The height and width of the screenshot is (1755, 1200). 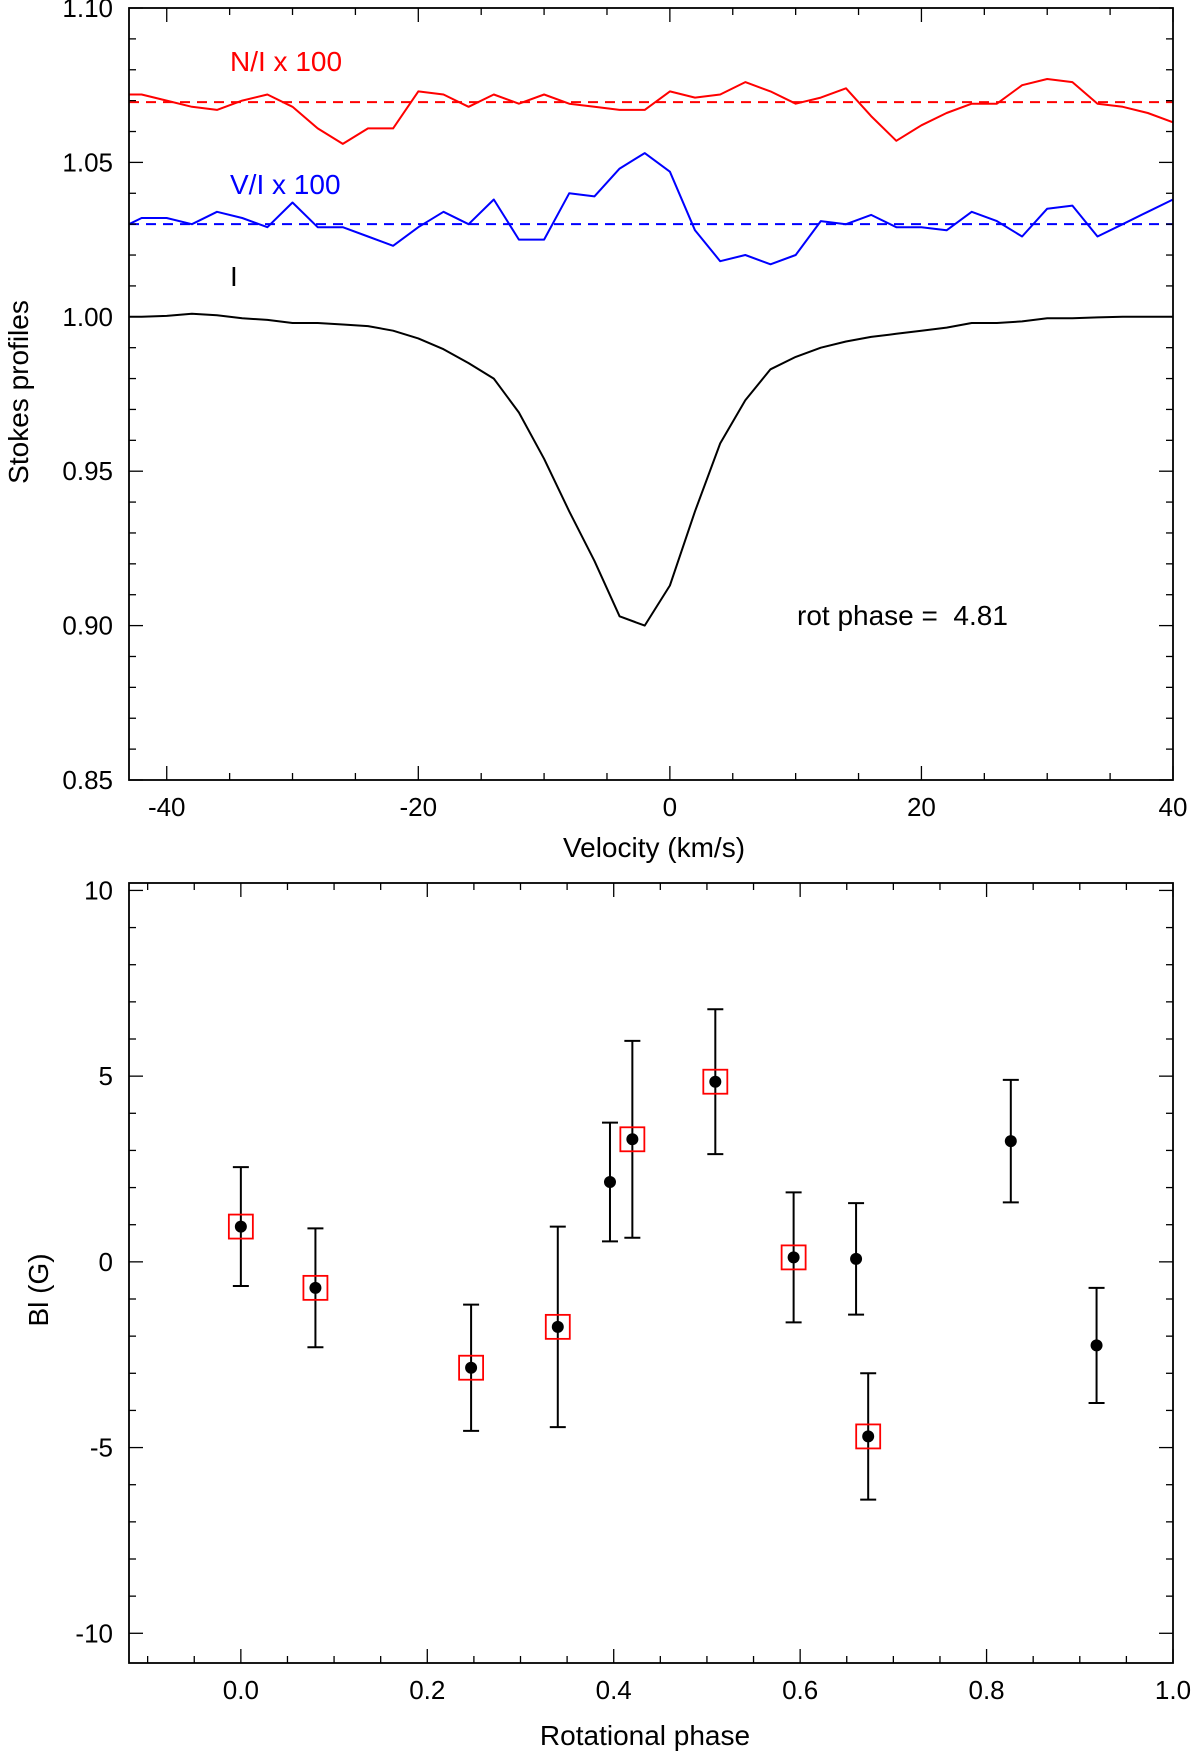 What do you see at coordinates (286, 61) in the screenshot?
I see `series-label-n: N/I x 100` at bounding box center [286, 61].